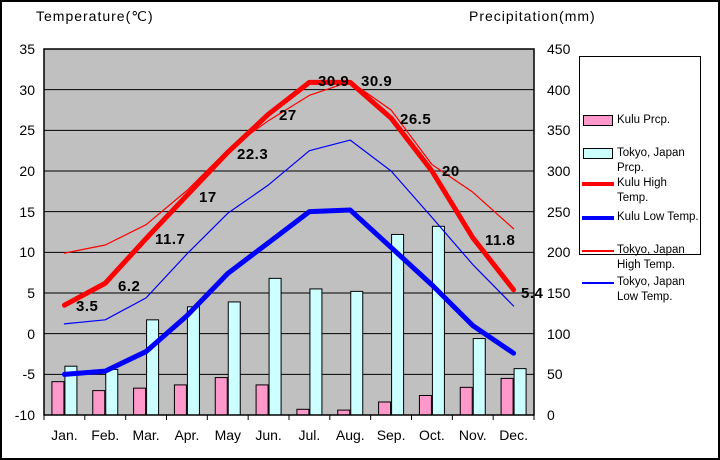 This screenshot has width=720, height=460. Describe the element at coordinates (146, 435) in the screenshot. I see `month-label: Mar.` at that location.